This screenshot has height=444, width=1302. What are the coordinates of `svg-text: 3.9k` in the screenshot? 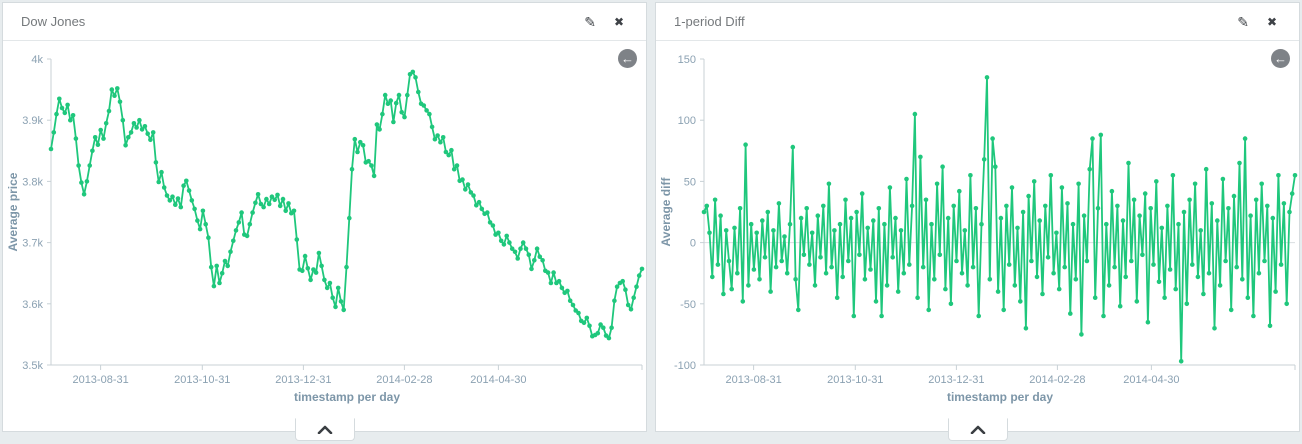 It's located at (32, 121).